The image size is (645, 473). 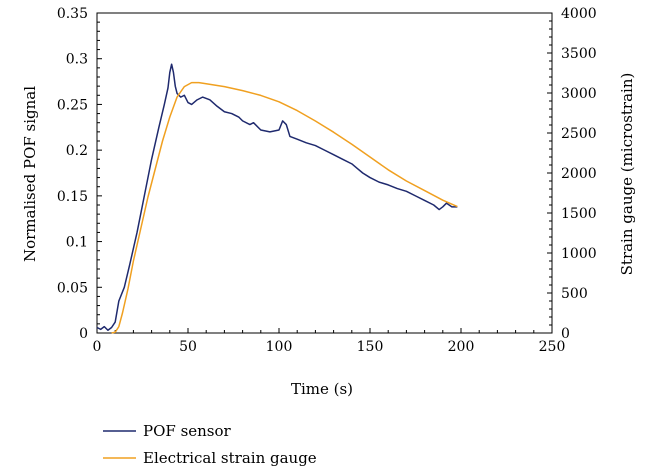 What do you see at coordinates (77, 151) in the screenshot?
I see `y-tick-label: 0.2` at bounding box center [77, 151].